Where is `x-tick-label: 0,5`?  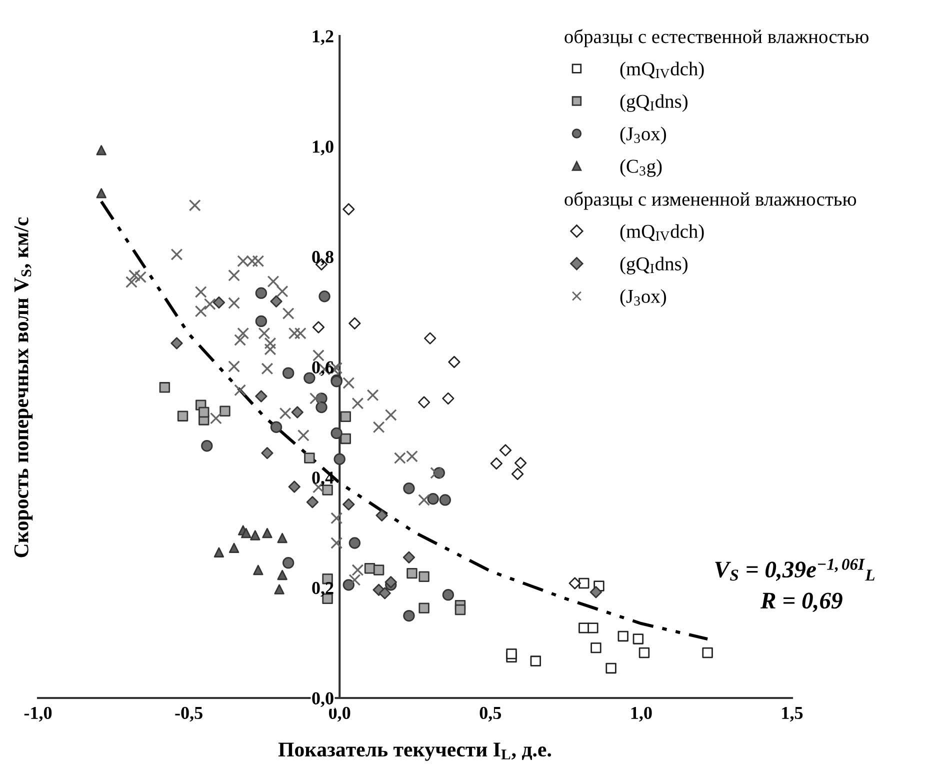
x-tick-label: 0,5 is located at coordinates (491, 714).